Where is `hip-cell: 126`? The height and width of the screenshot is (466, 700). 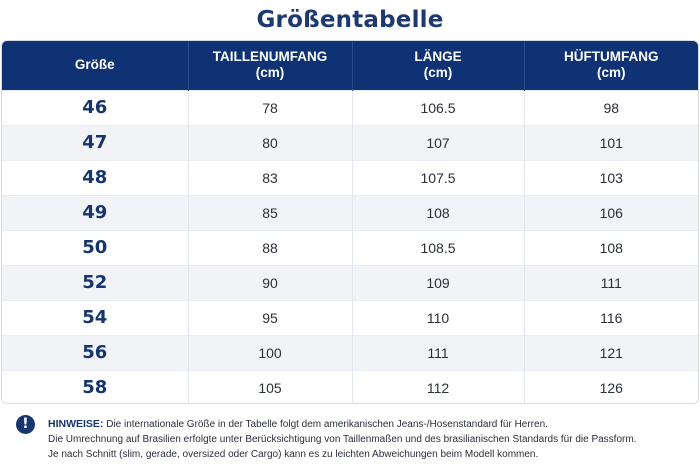
hip-cell: 126 is located at coordinates (611, 386).